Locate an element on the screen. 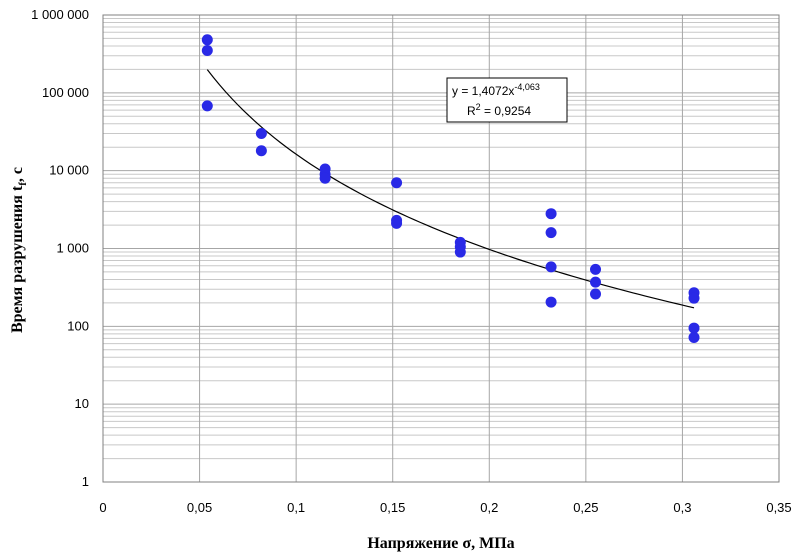  x-axis-title: Напряжение σ, МПа is located at coordinates (440, 543).